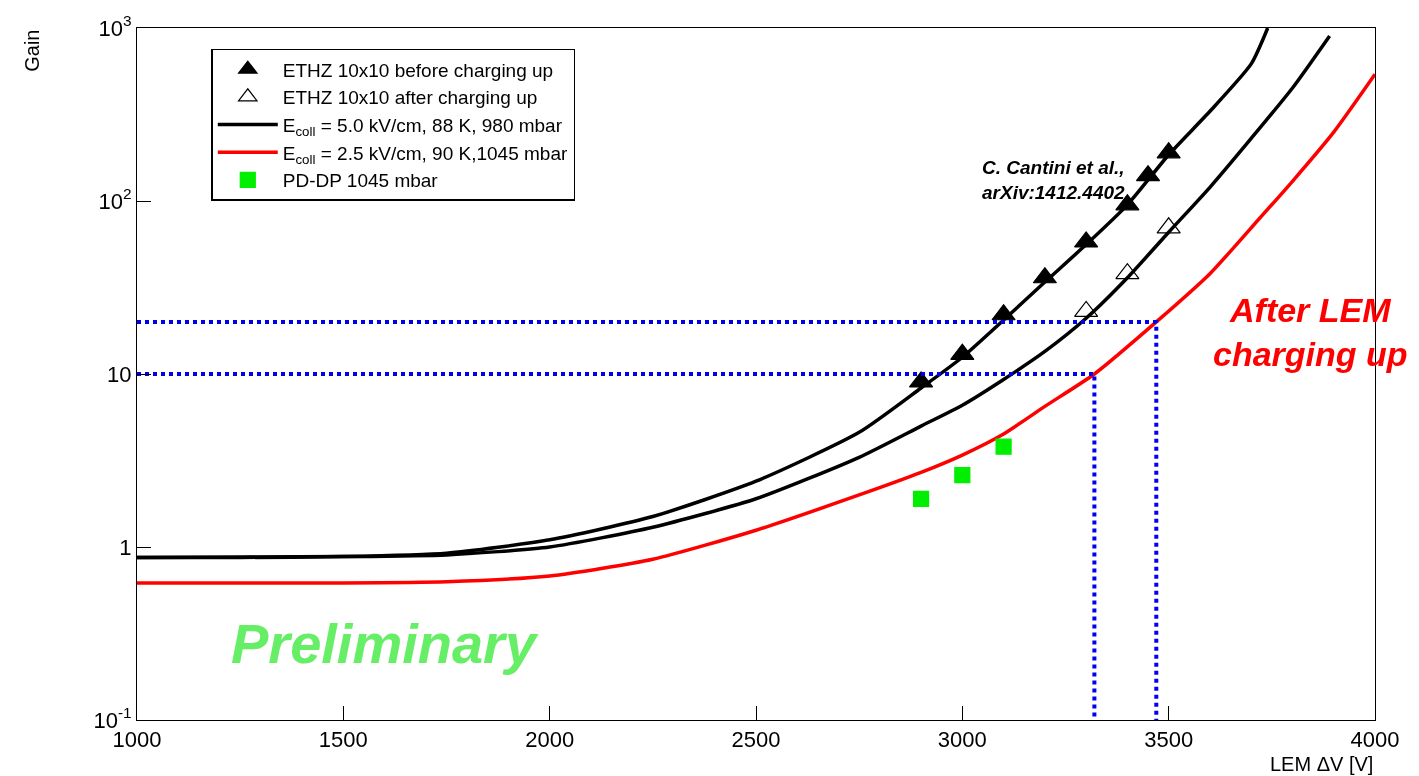 This screenshot has height=776, width=1419. Describe the element at coordinates (422, 126) in the screenshot. I see `legend-label: E$_{coll}$ = 5.0 kV/cm, 88 K, 980 mbar` at that location.